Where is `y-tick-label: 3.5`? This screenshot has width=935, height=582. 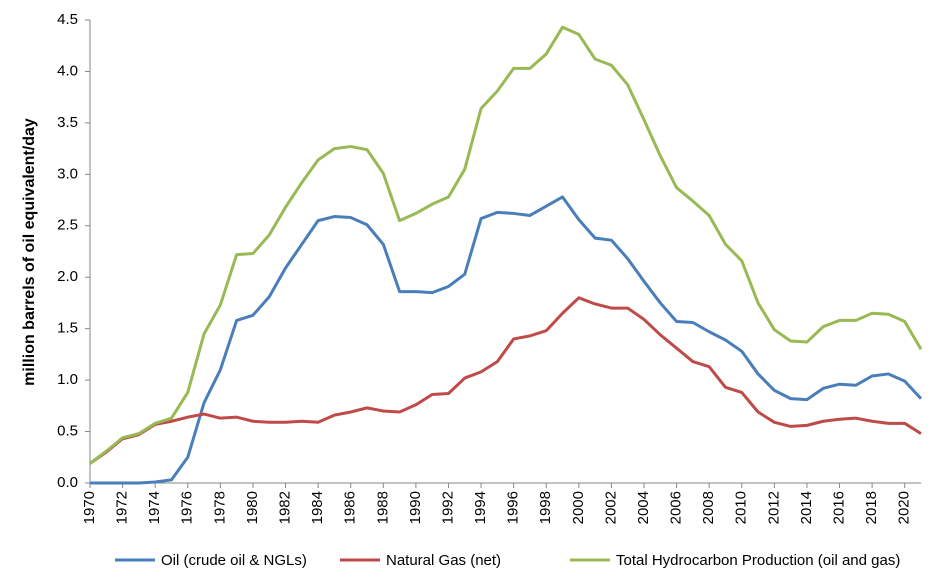 y-tick-label: 3.5 is located at coordinates (67, 122).